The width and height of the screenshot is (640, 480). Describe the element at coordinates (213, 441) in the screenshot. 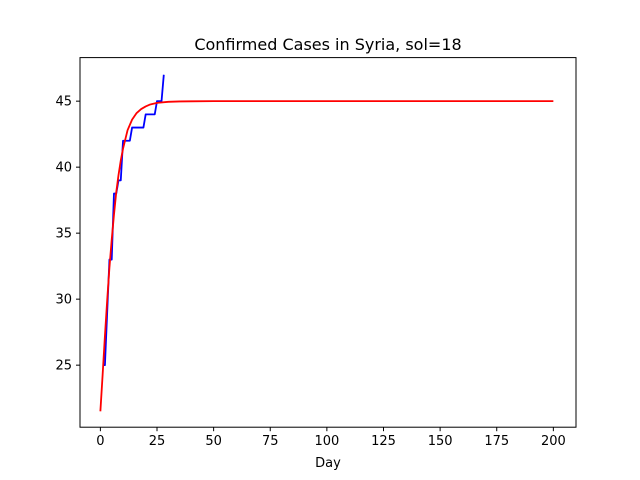

I see `x-tick-label: 50` at that location.